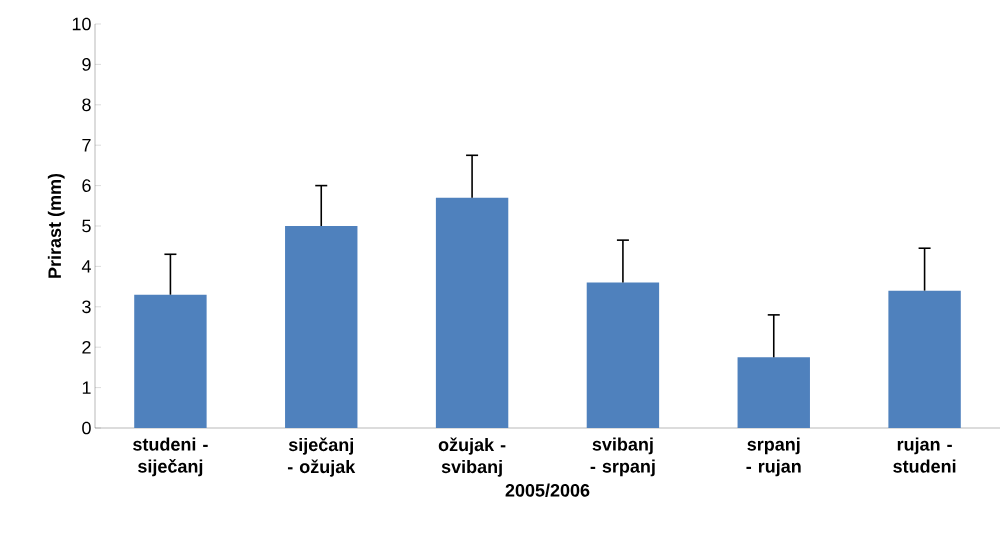 The width and height of the screenshot is (1003, 546). What do you see at coordinates (86, 185) in the screenshot?
I see `y-tick-label: 6` at bounding box center [86, 185].